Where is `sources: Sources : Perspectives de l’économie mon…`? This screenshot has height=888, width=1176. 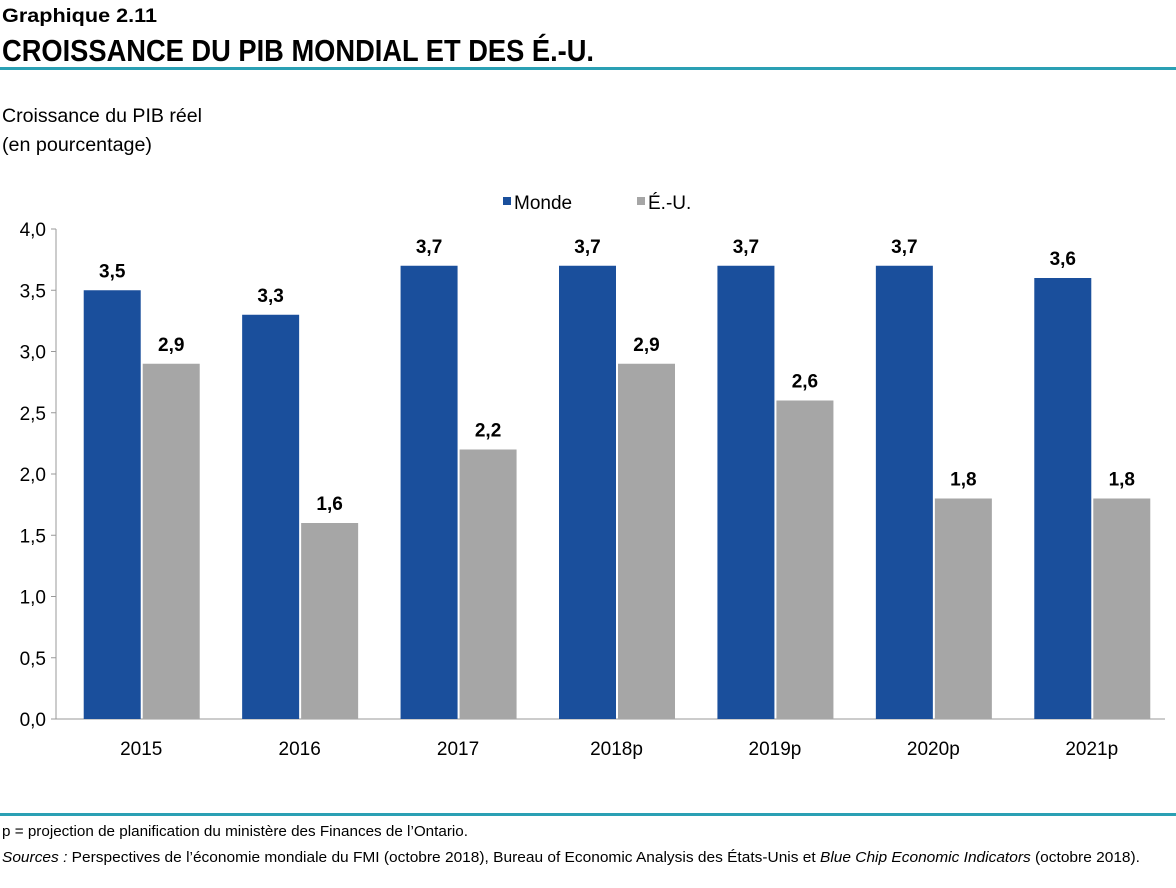
sources: Sources : Perspectives de l’économie mon… is located at coordinates (571, 857).